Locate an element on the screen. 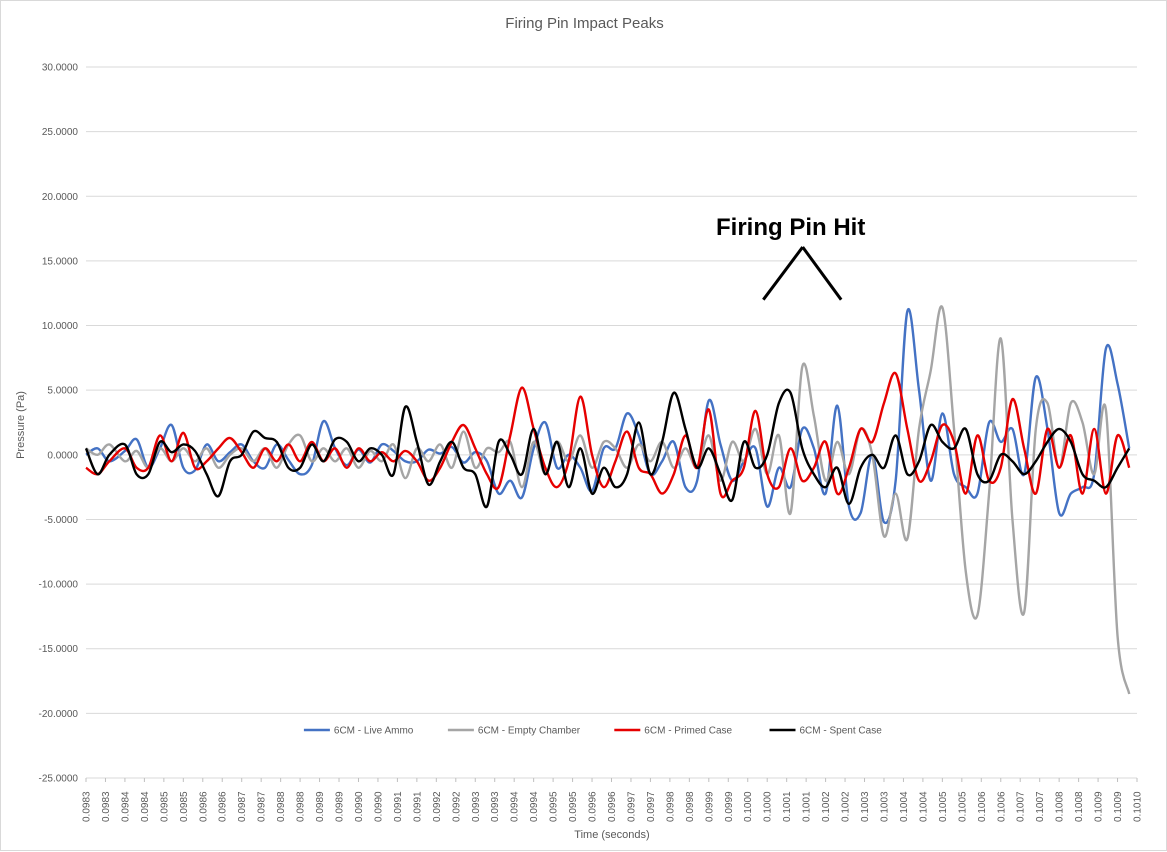  y-axis-label: Pressure (Pa) is located at coordinates (21, 425).